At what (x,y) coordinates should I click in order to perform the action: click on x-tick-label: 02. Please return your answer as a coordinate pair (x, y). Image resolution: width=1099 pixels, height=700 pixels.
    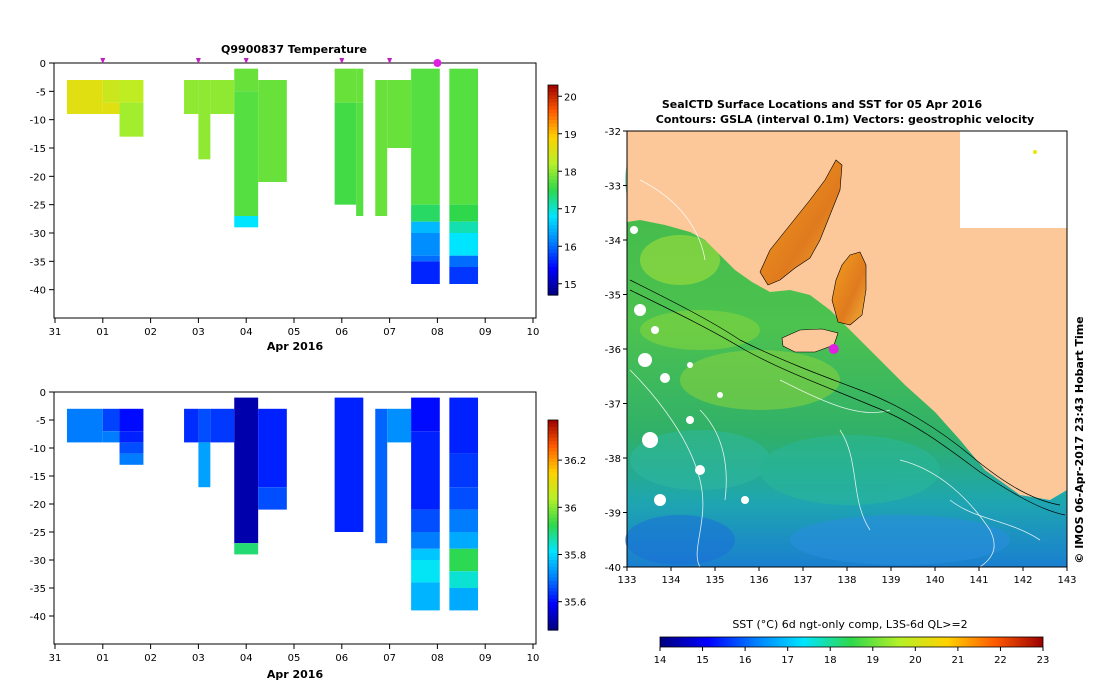
    Looking at the image, I should click on (150, 332).